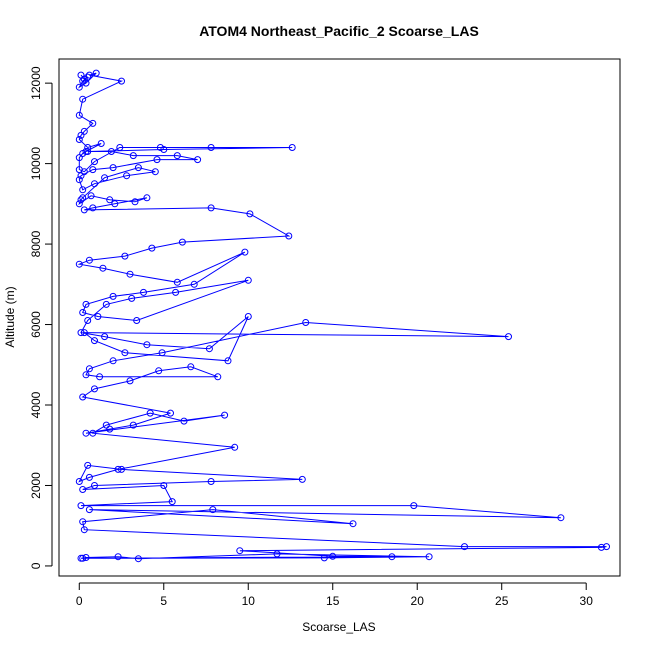  What do you see at coordinates (36, 485) in the screenshot?
I see `y-tick-label: 2000` at bounding box center [36, 485].